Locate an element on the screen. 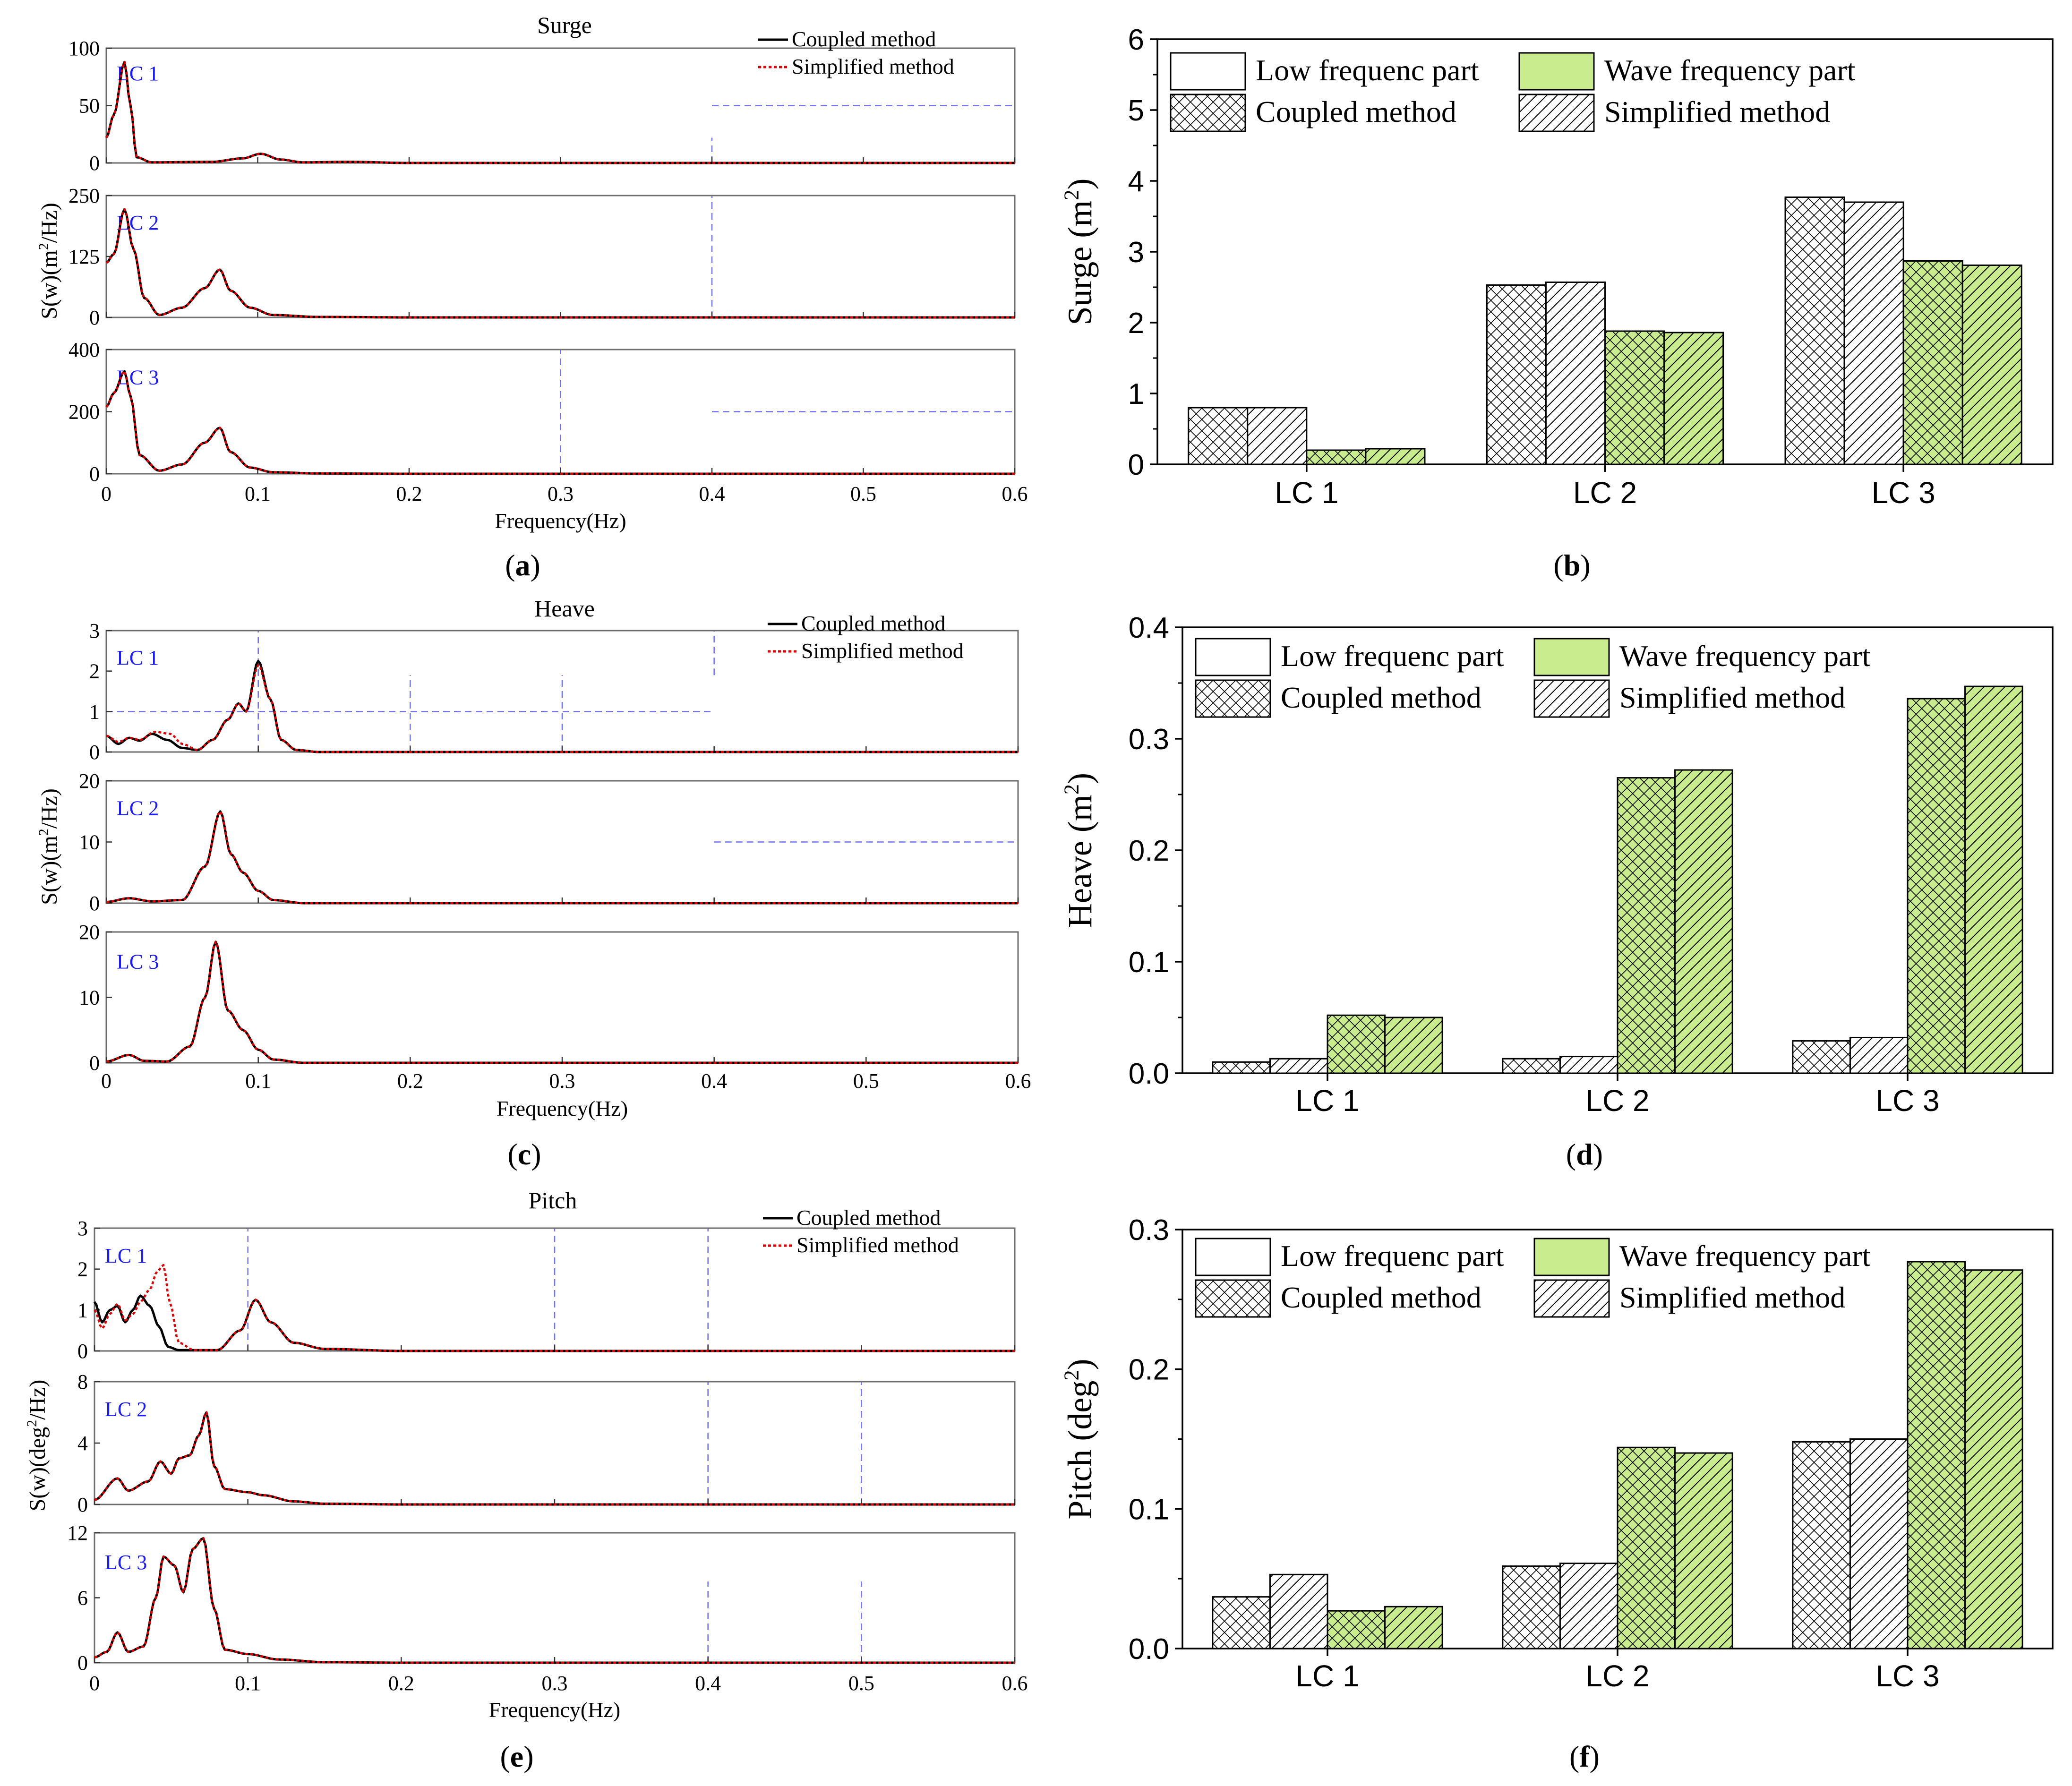  legend-swatch-pattern is located at coordinates (1233, 698).